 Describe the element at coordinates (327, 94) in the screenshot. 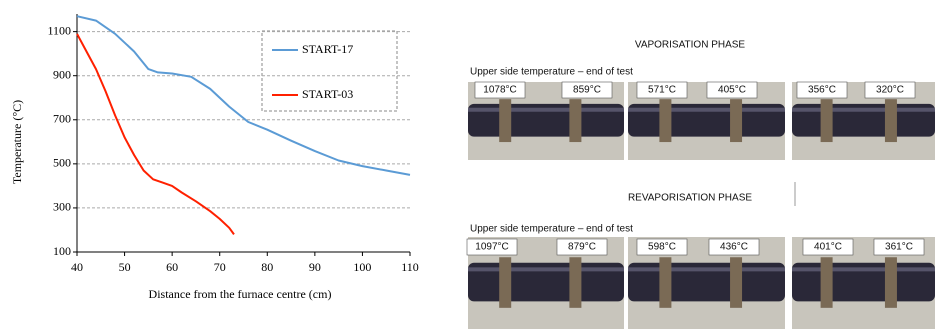

I see `legend-label: START-03` at that location.